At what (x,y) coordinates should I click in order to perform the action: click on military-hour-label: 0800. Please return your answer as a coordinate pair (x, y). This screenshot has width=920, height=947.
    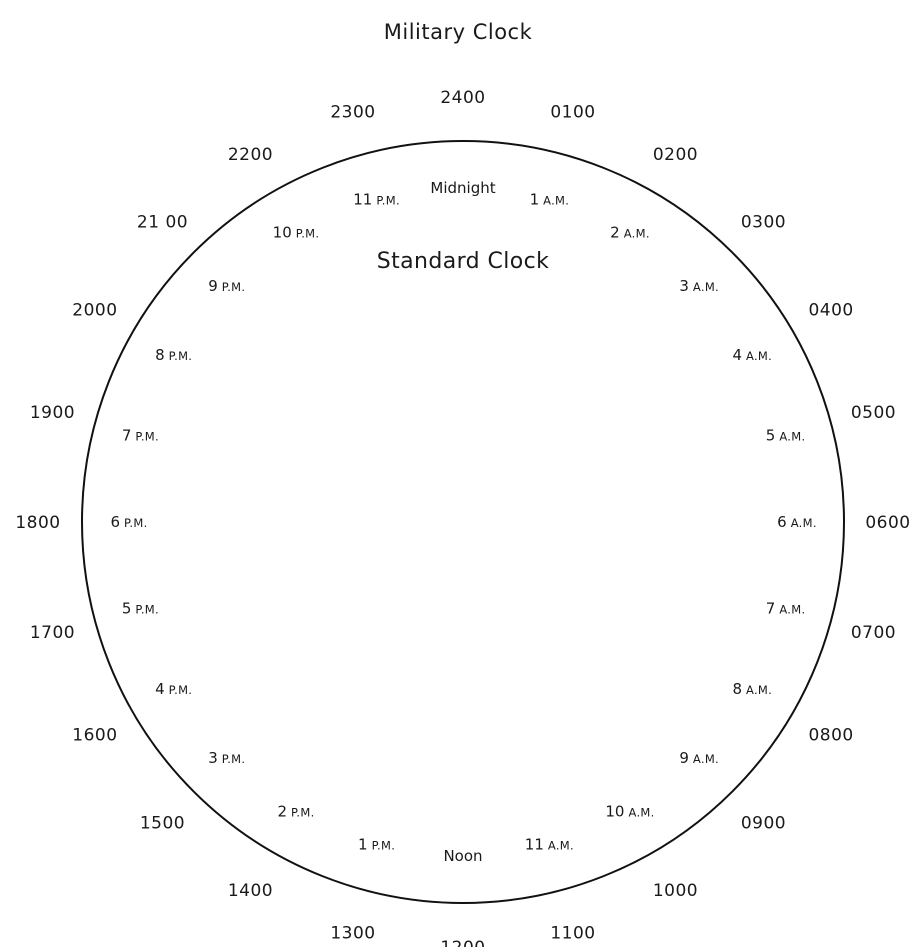
    Looking at the image, I should click on (830, 736).